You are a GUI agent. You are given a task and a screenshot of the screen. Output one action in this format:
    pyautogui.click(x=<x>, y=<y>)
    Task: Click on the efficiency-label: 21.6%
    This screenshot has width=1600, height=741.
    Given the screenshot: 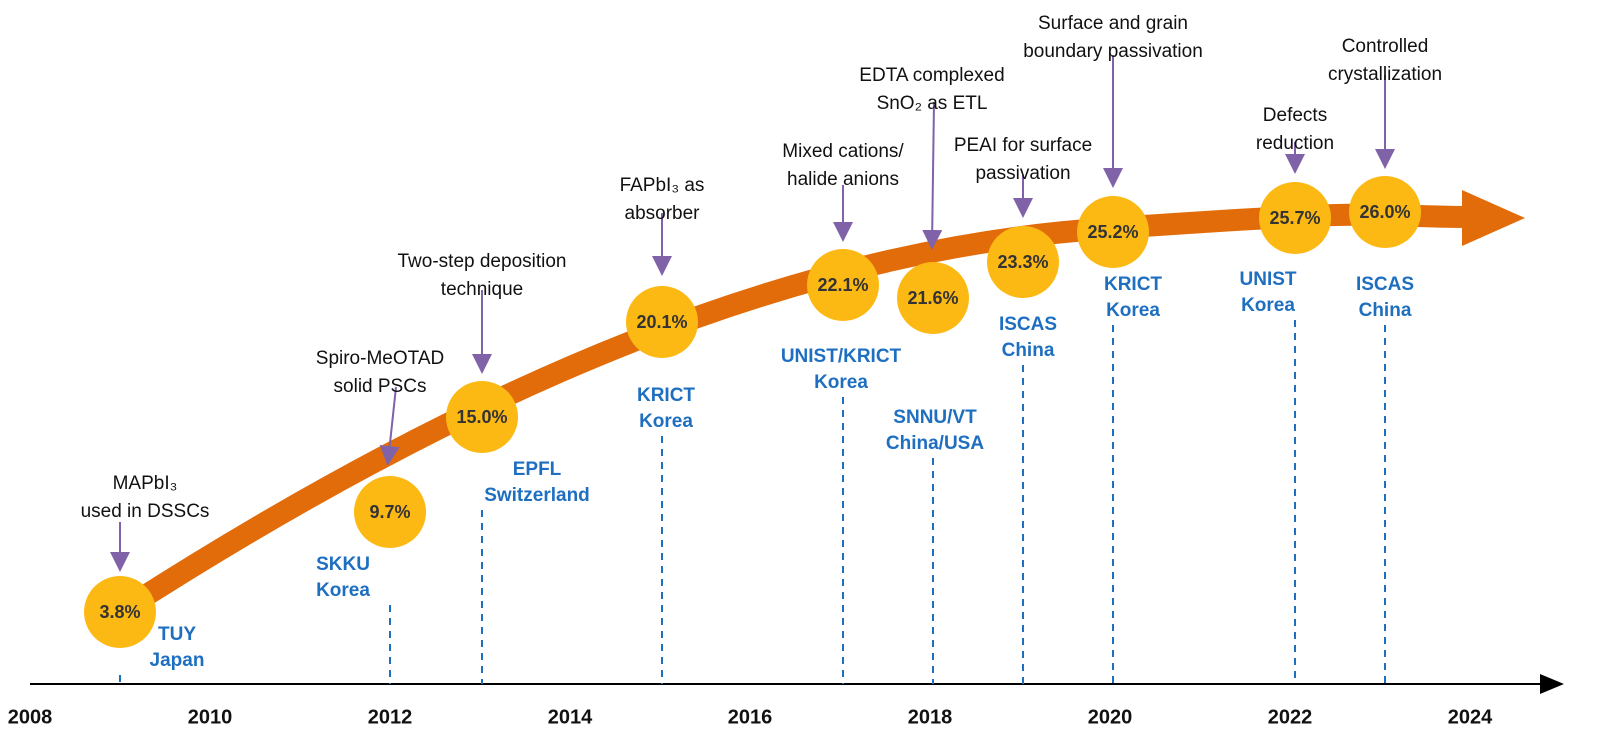 What is the action you would take?
    pyautogui.click(x=932, y=298)
    